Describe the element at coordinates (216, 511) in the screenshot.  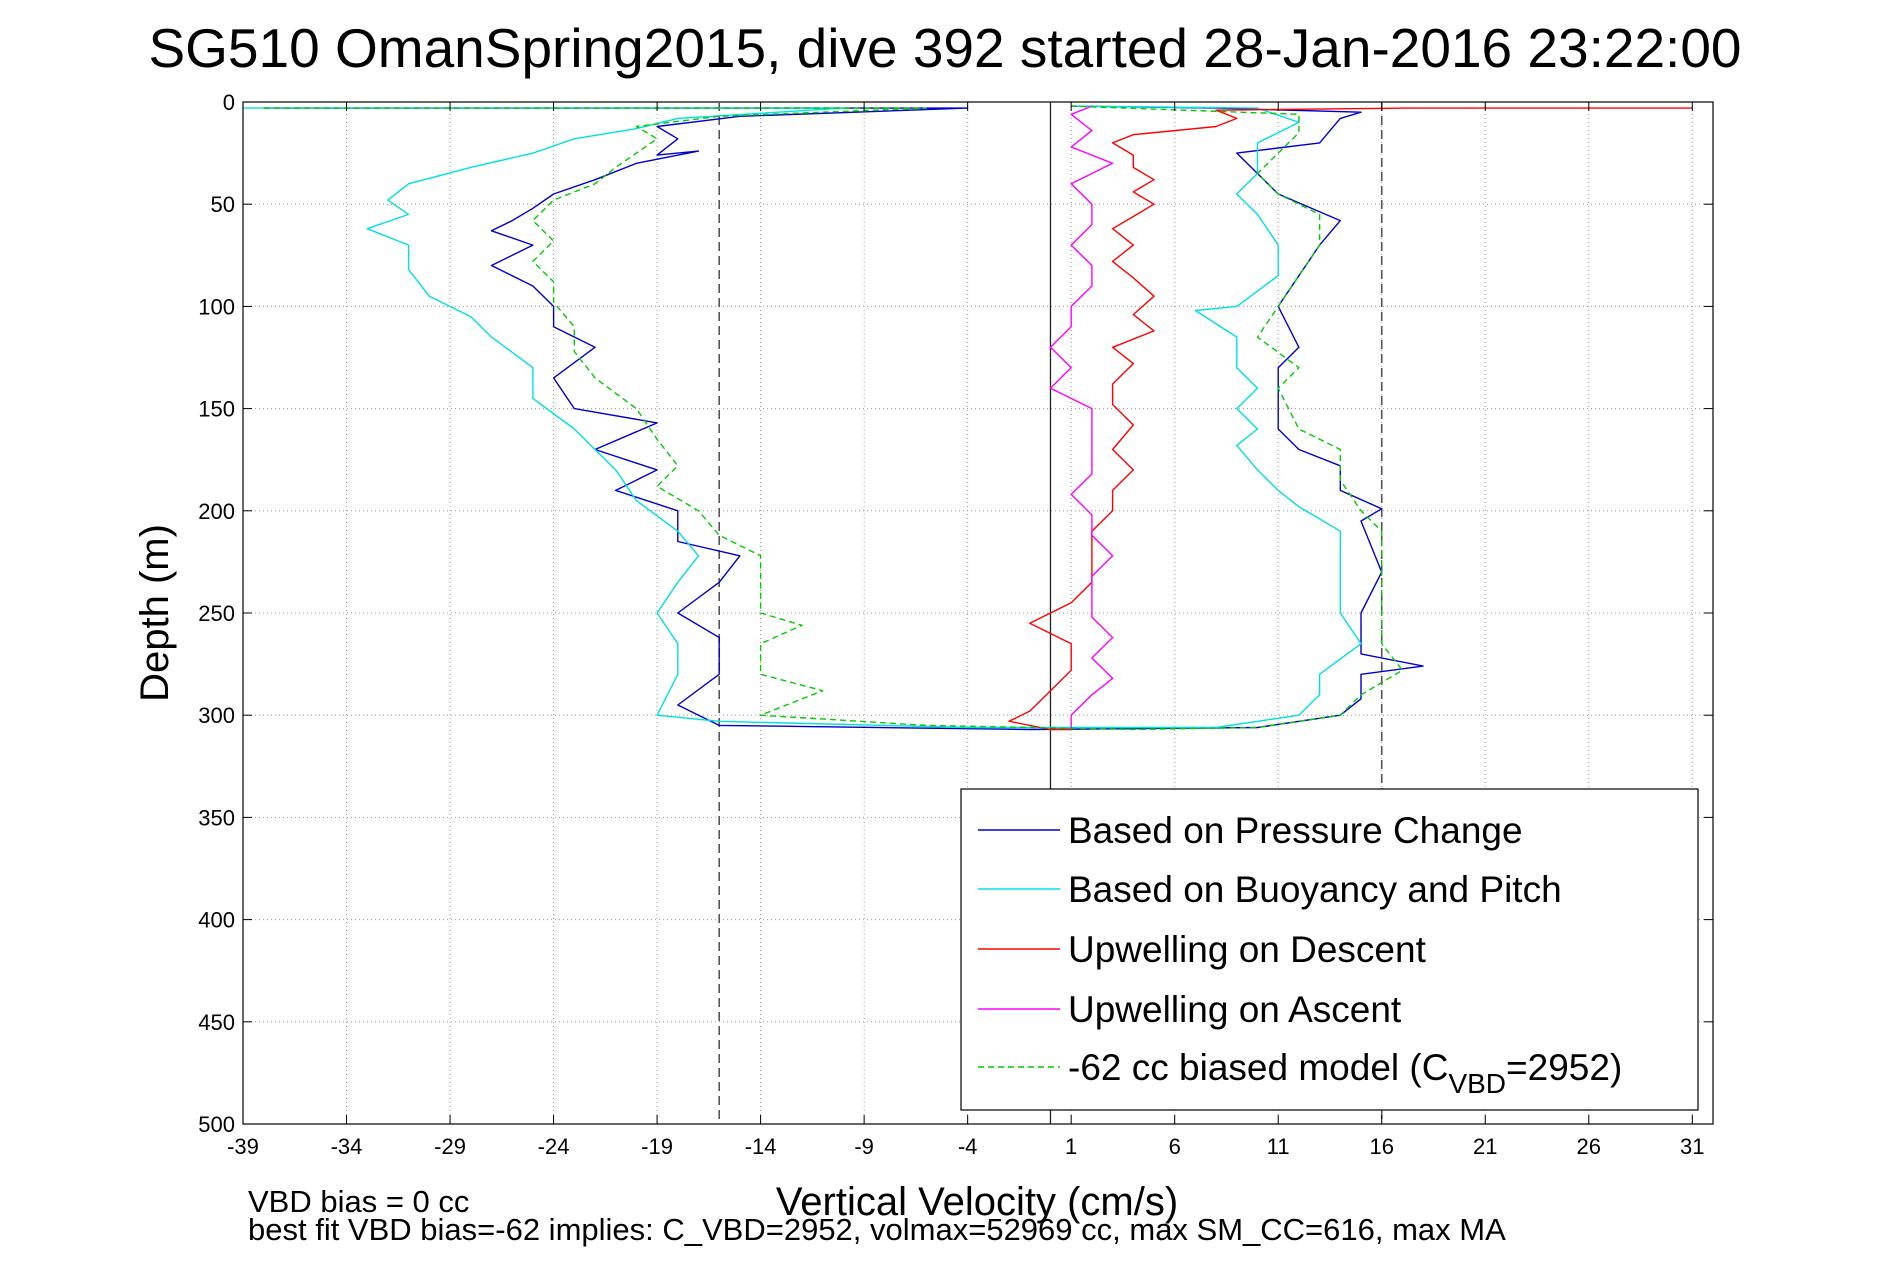
I see `y-tick-label: 200` at that location.